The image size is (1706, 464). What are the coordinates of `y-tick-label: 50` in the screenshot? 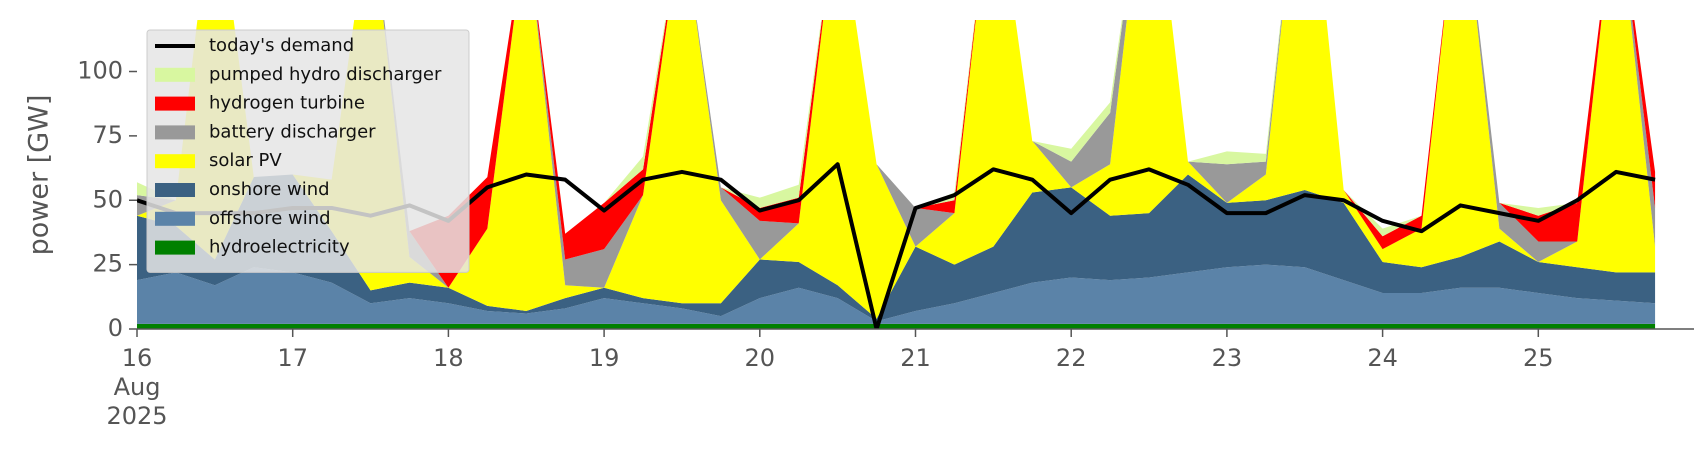 It's located at (107, 199).